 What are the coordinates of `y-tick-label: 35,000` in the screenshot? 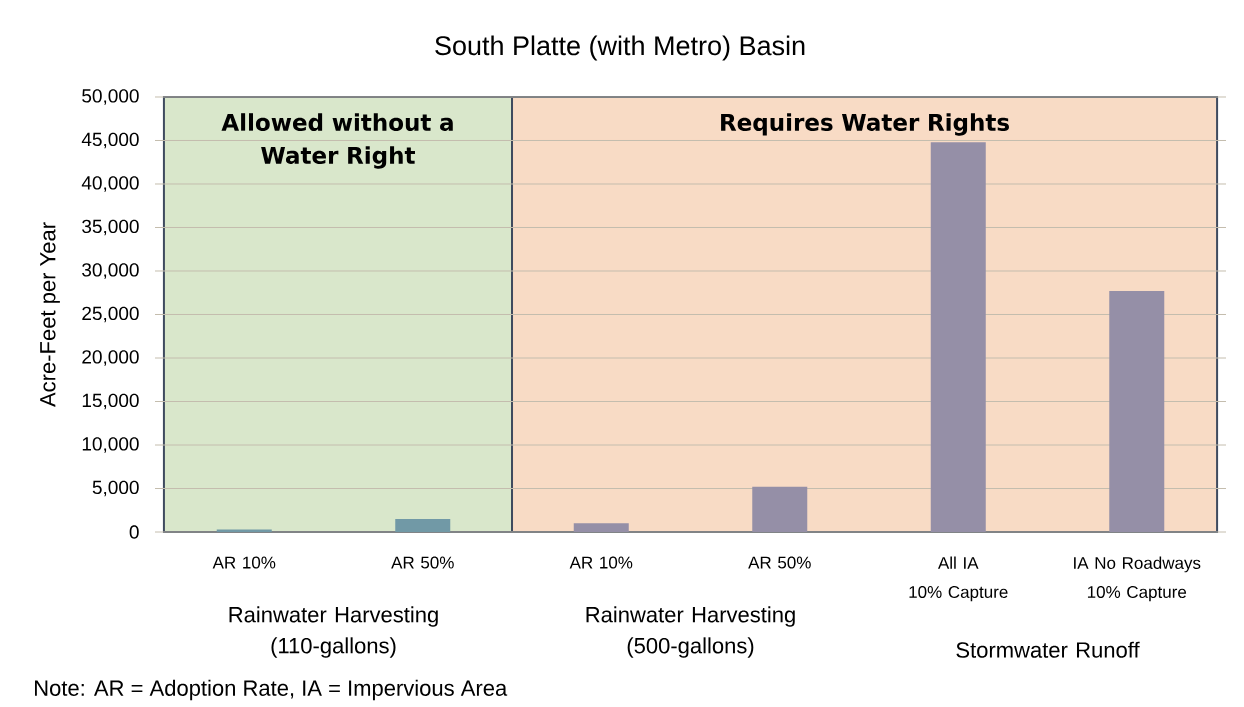 It's located at (110, 227).